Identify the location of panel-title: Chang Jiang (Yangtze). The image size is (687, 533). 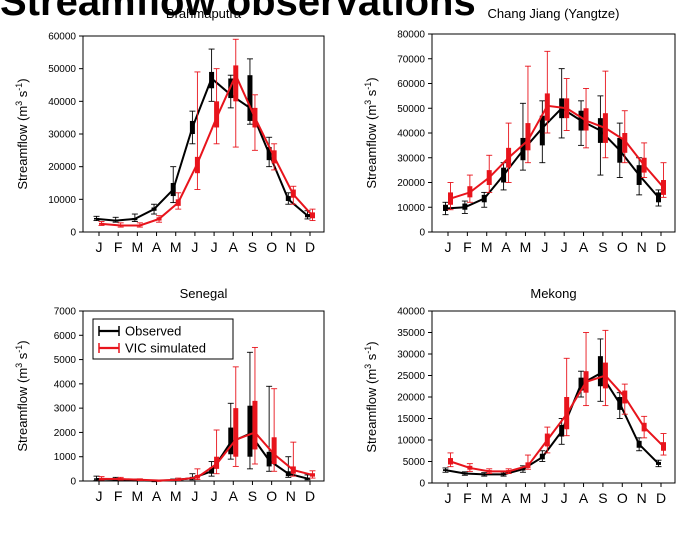
(553, 13).